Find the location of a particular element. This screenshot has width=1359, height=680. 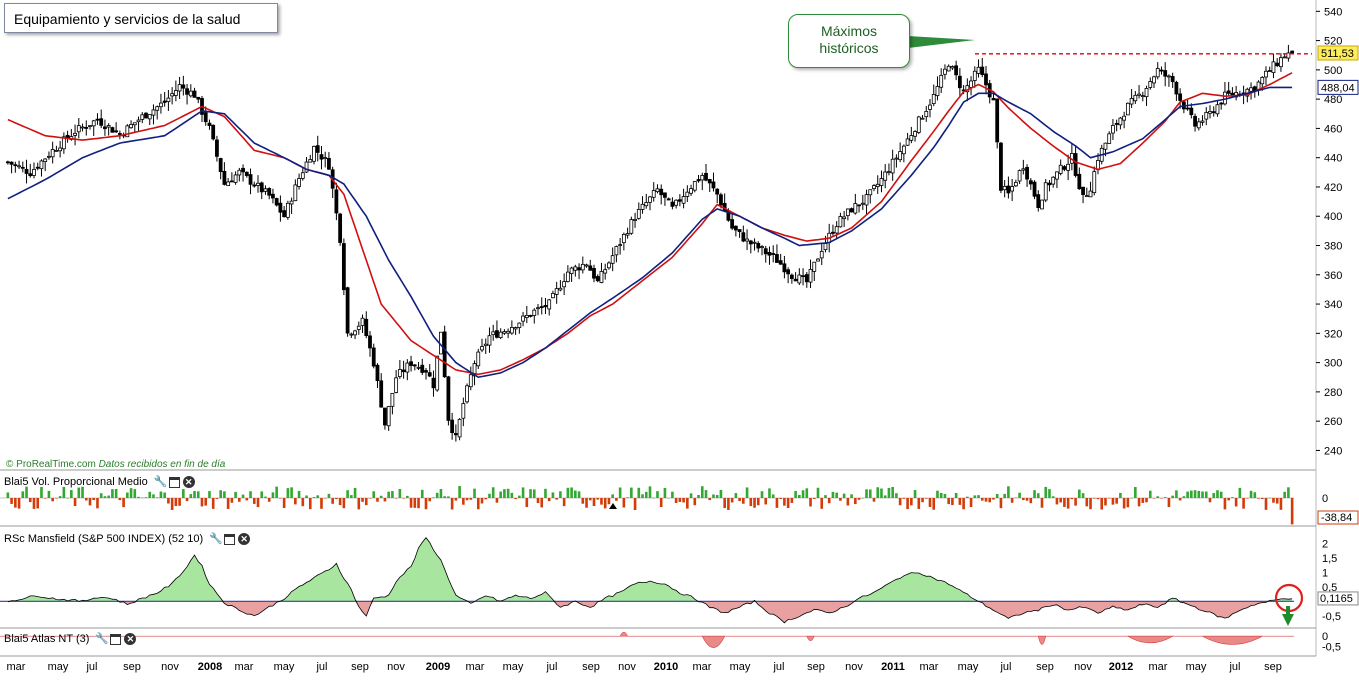

x-month-label: may is located at coordinates (740, 667).